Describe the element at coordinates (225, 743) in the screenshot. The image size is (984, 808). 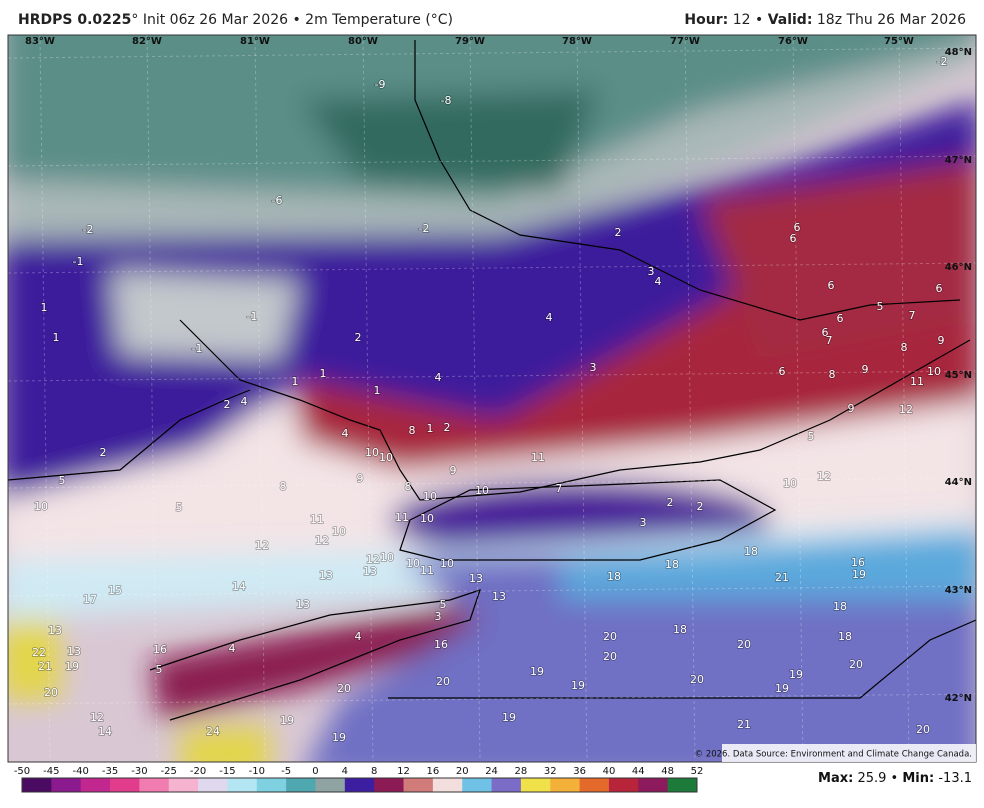
I see `yellow-south` at that location.